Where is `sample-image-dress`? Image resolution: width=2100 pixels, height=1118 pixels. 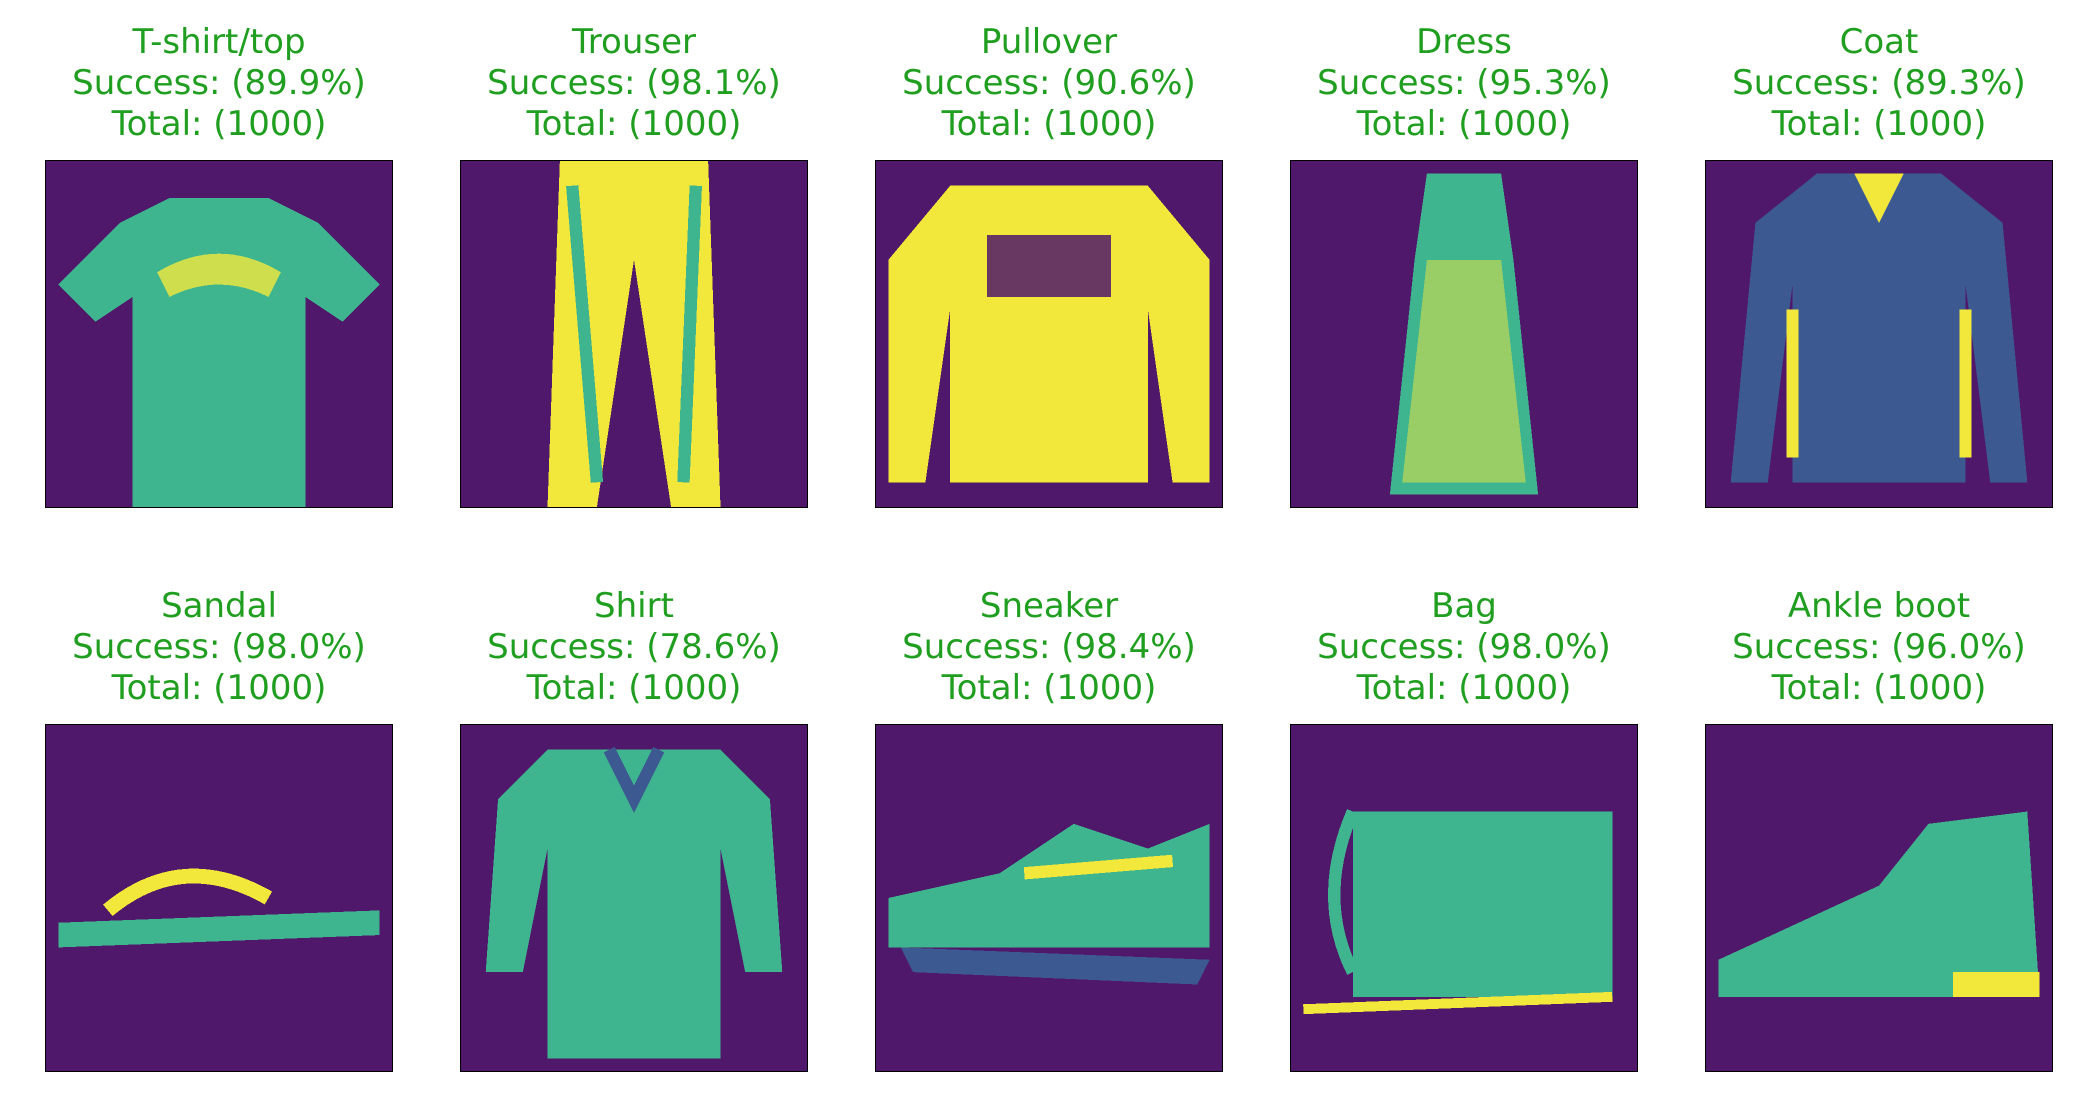 sample-image-dress is located at coordinates (1464, 334).